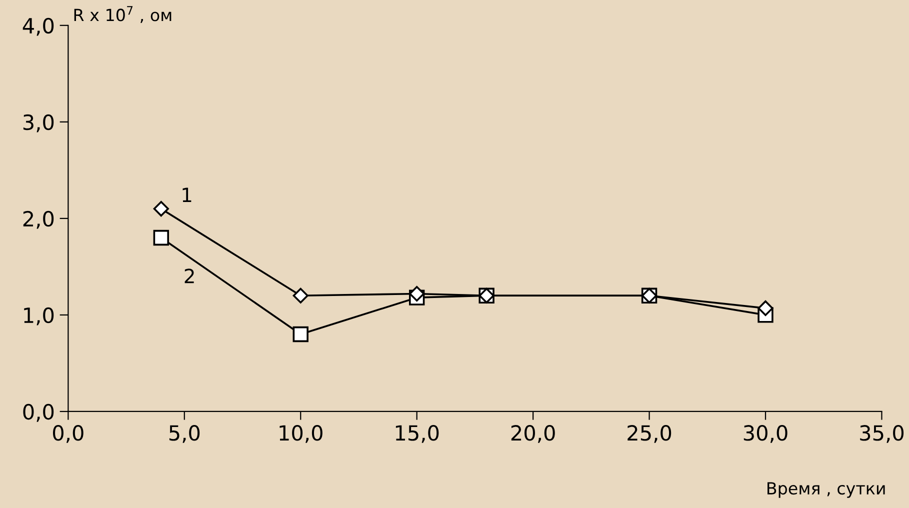 This screenshot has width=909, height=508. What do you see at coordinates (68, 434) in the screenshot?
I see `x-tick-label: 0,0` at bounding box center [68, 434].